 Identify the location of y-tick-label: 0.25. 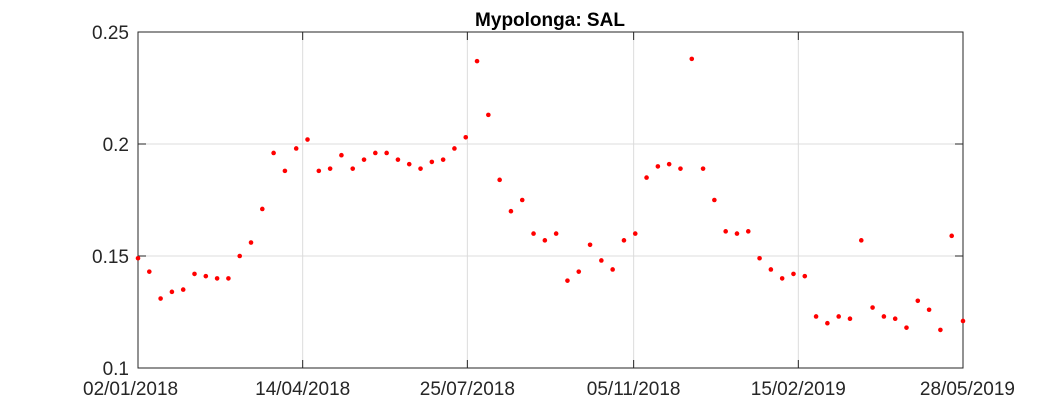
(110, 33).